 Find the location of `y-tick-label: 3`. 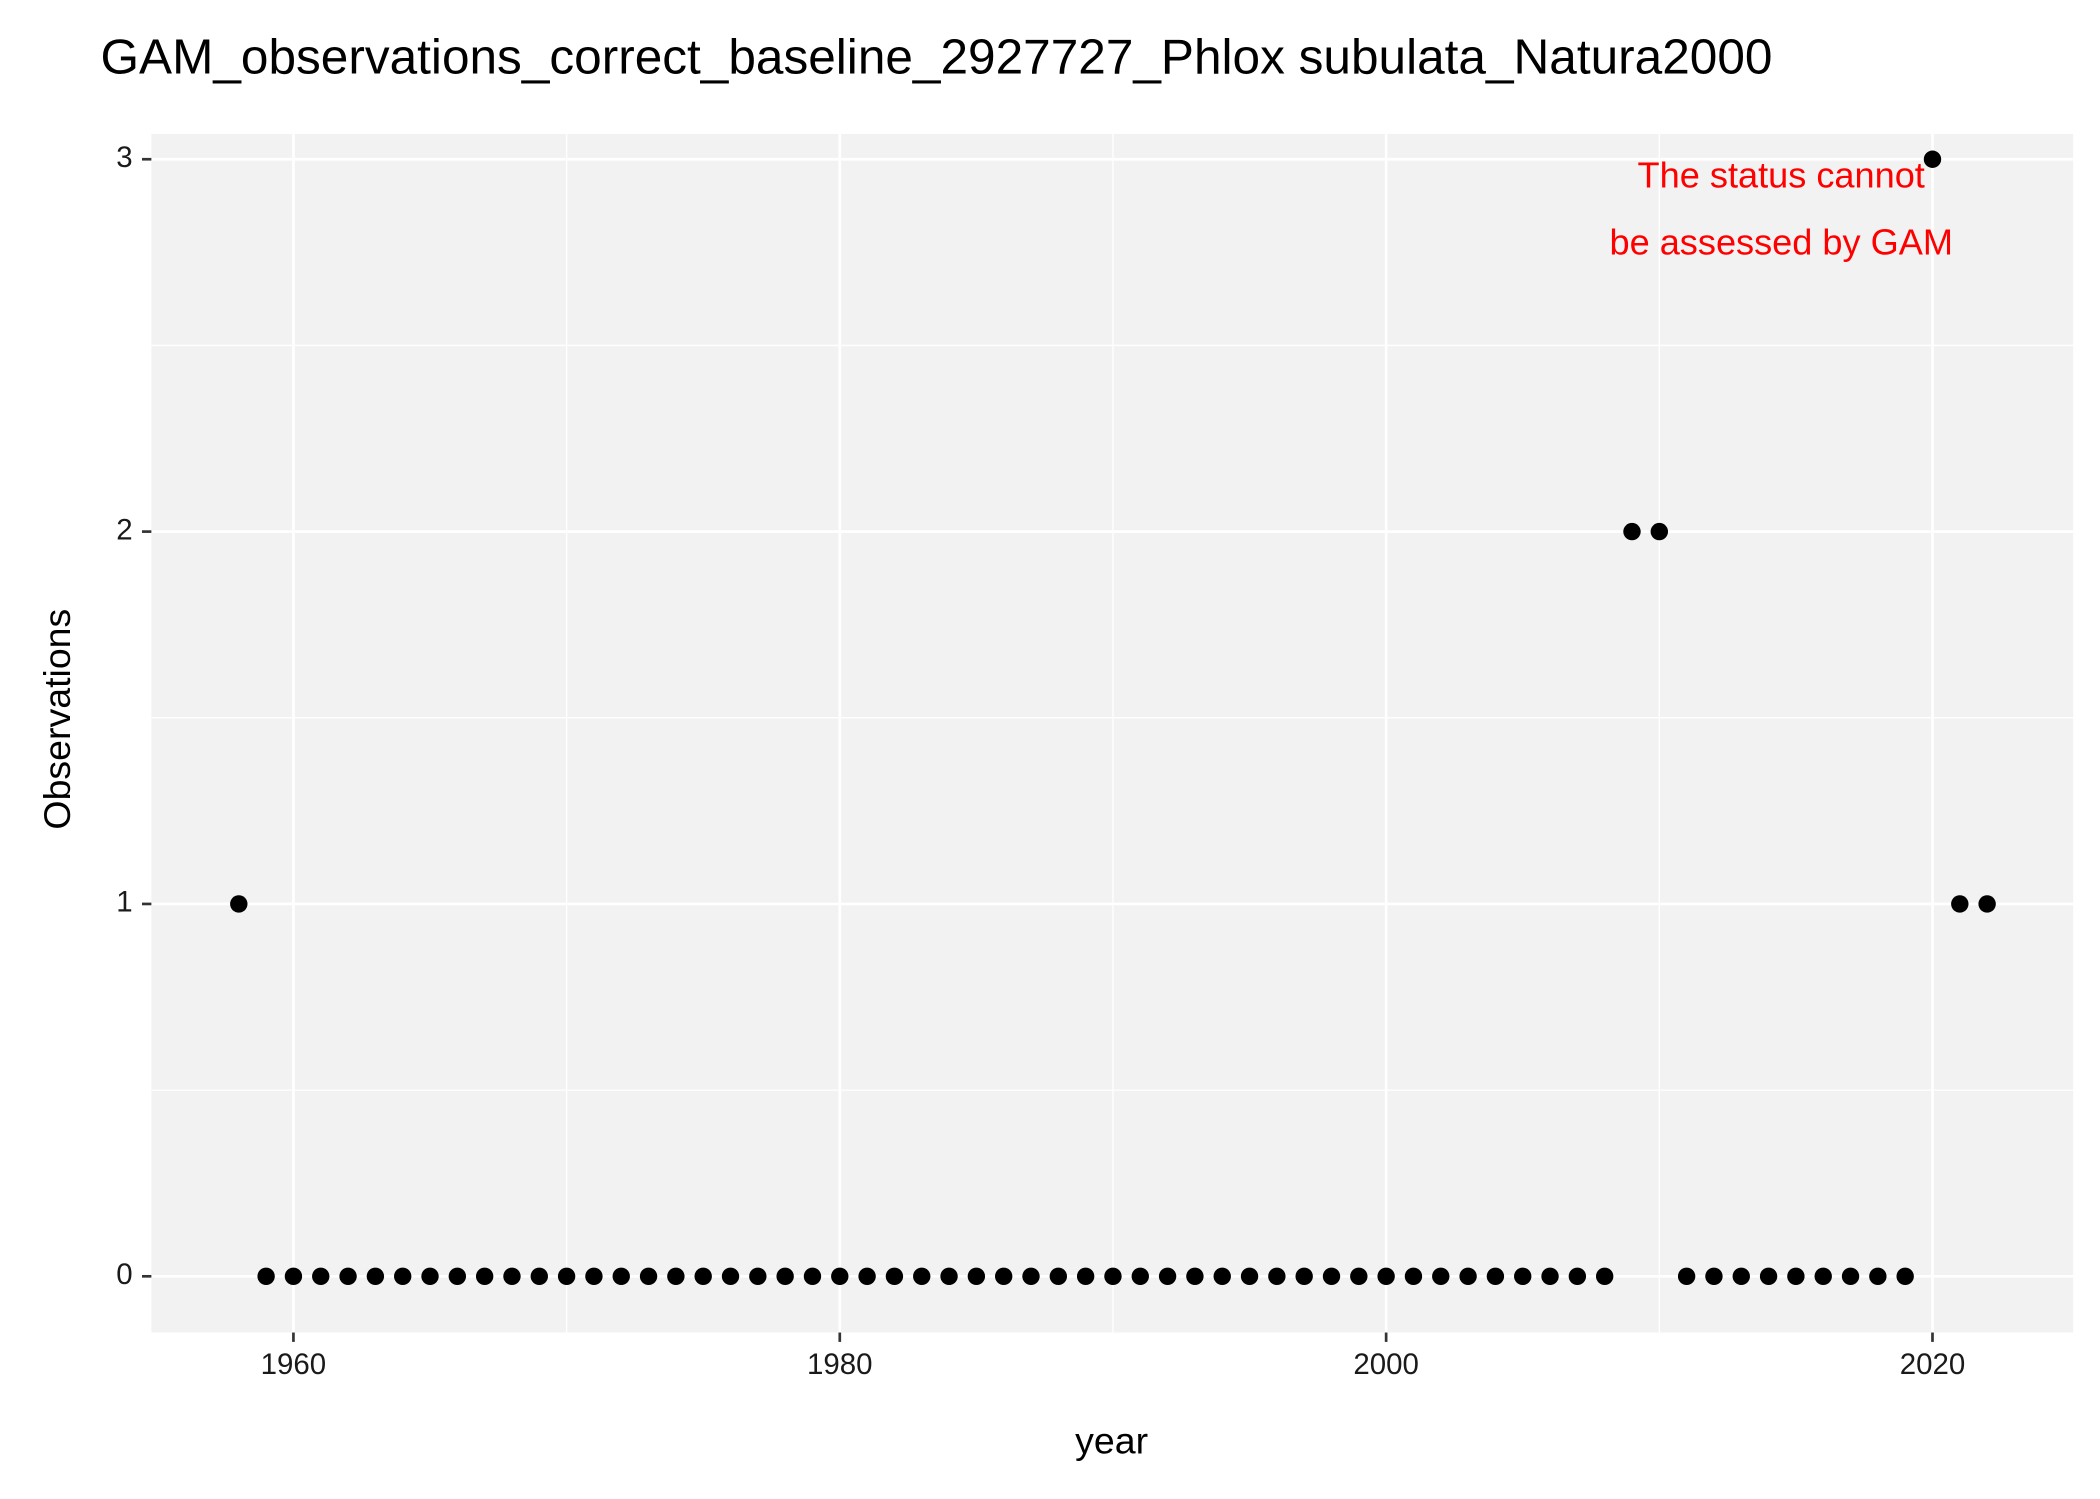

y-tick-label: 3 is located at coordinates (124, 157).